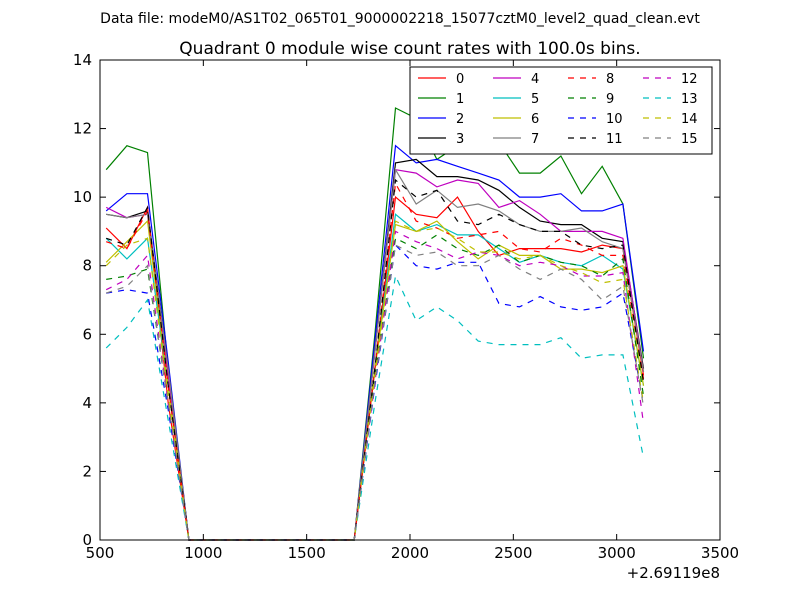  Describe the element at coordinates (610, 79) in the screenshot. I see `legend-label-8: 8` at that location.